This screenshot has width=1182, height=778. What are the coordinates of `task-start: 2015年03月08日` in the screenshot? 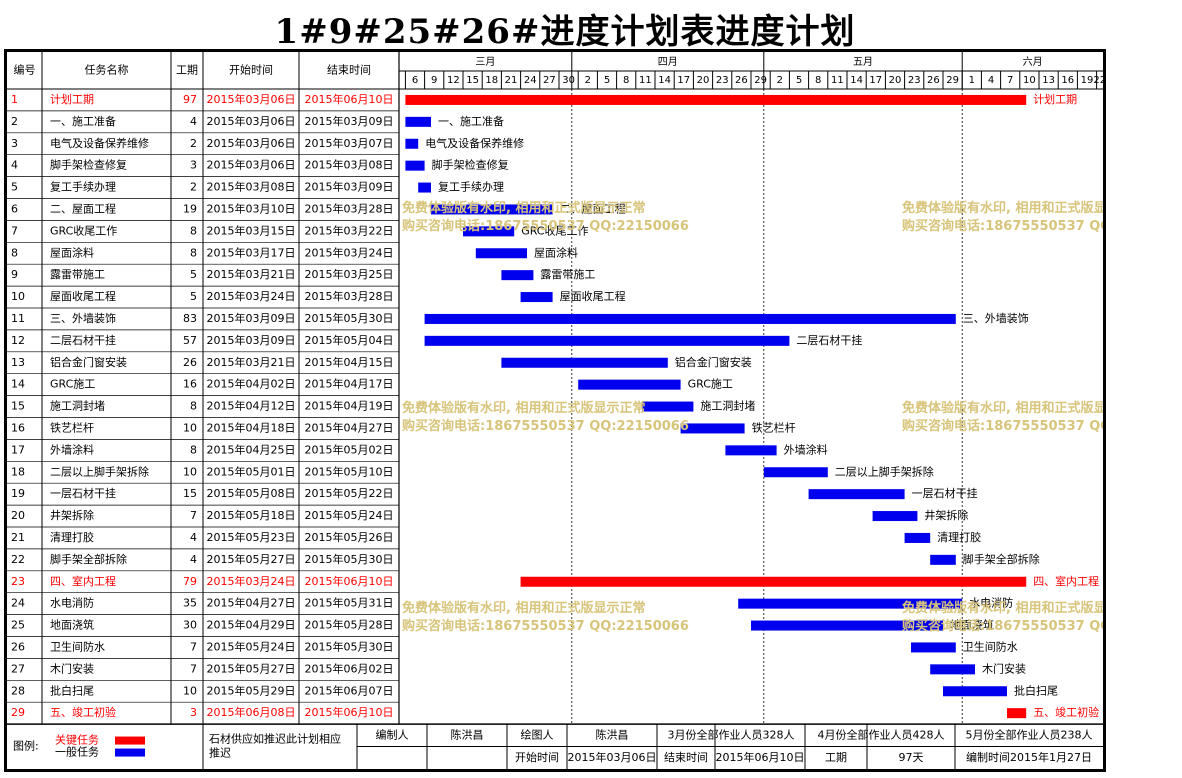 It's located at (251, 187).